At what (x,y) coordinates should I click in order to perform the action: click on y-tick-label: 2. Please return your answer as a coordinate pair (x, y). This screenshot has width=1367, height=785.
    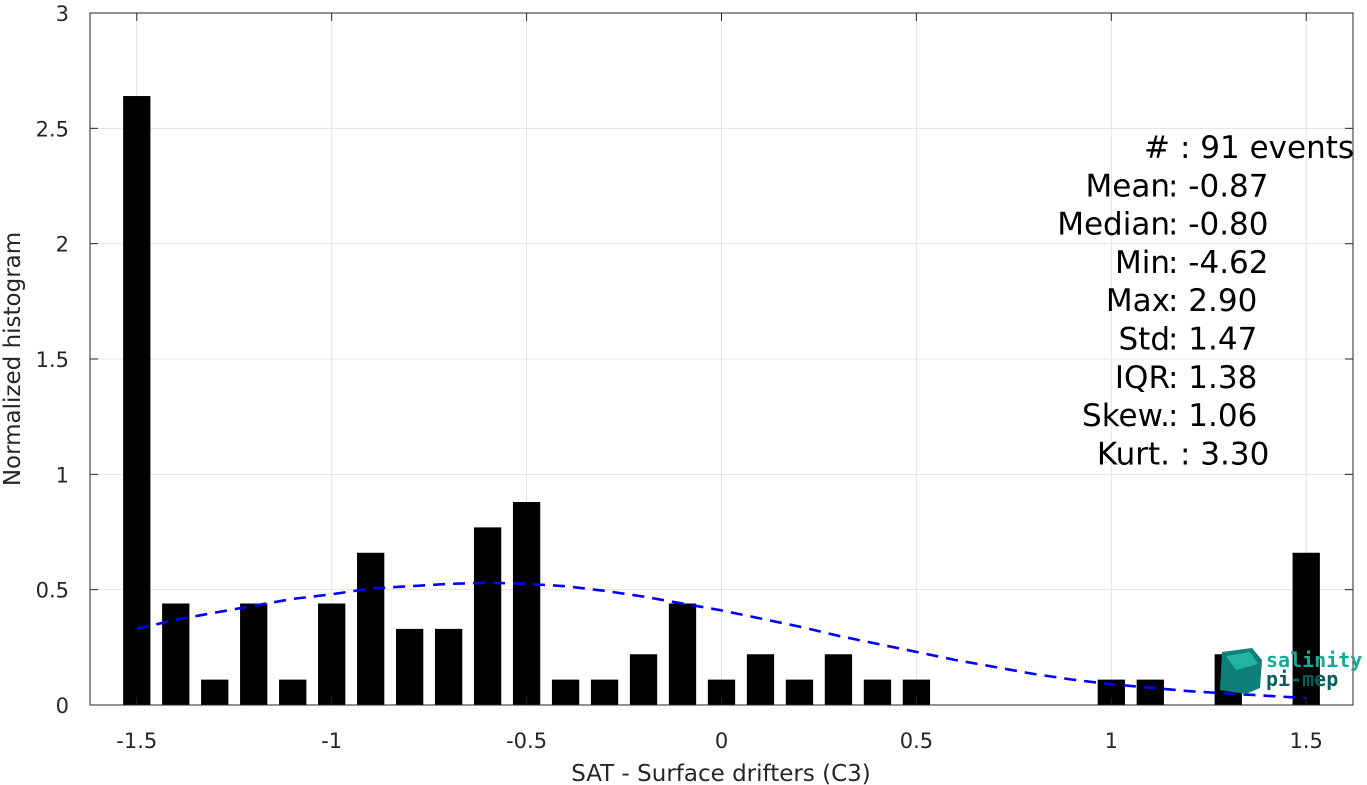
    Looking at the image, I should click on (62, 245).